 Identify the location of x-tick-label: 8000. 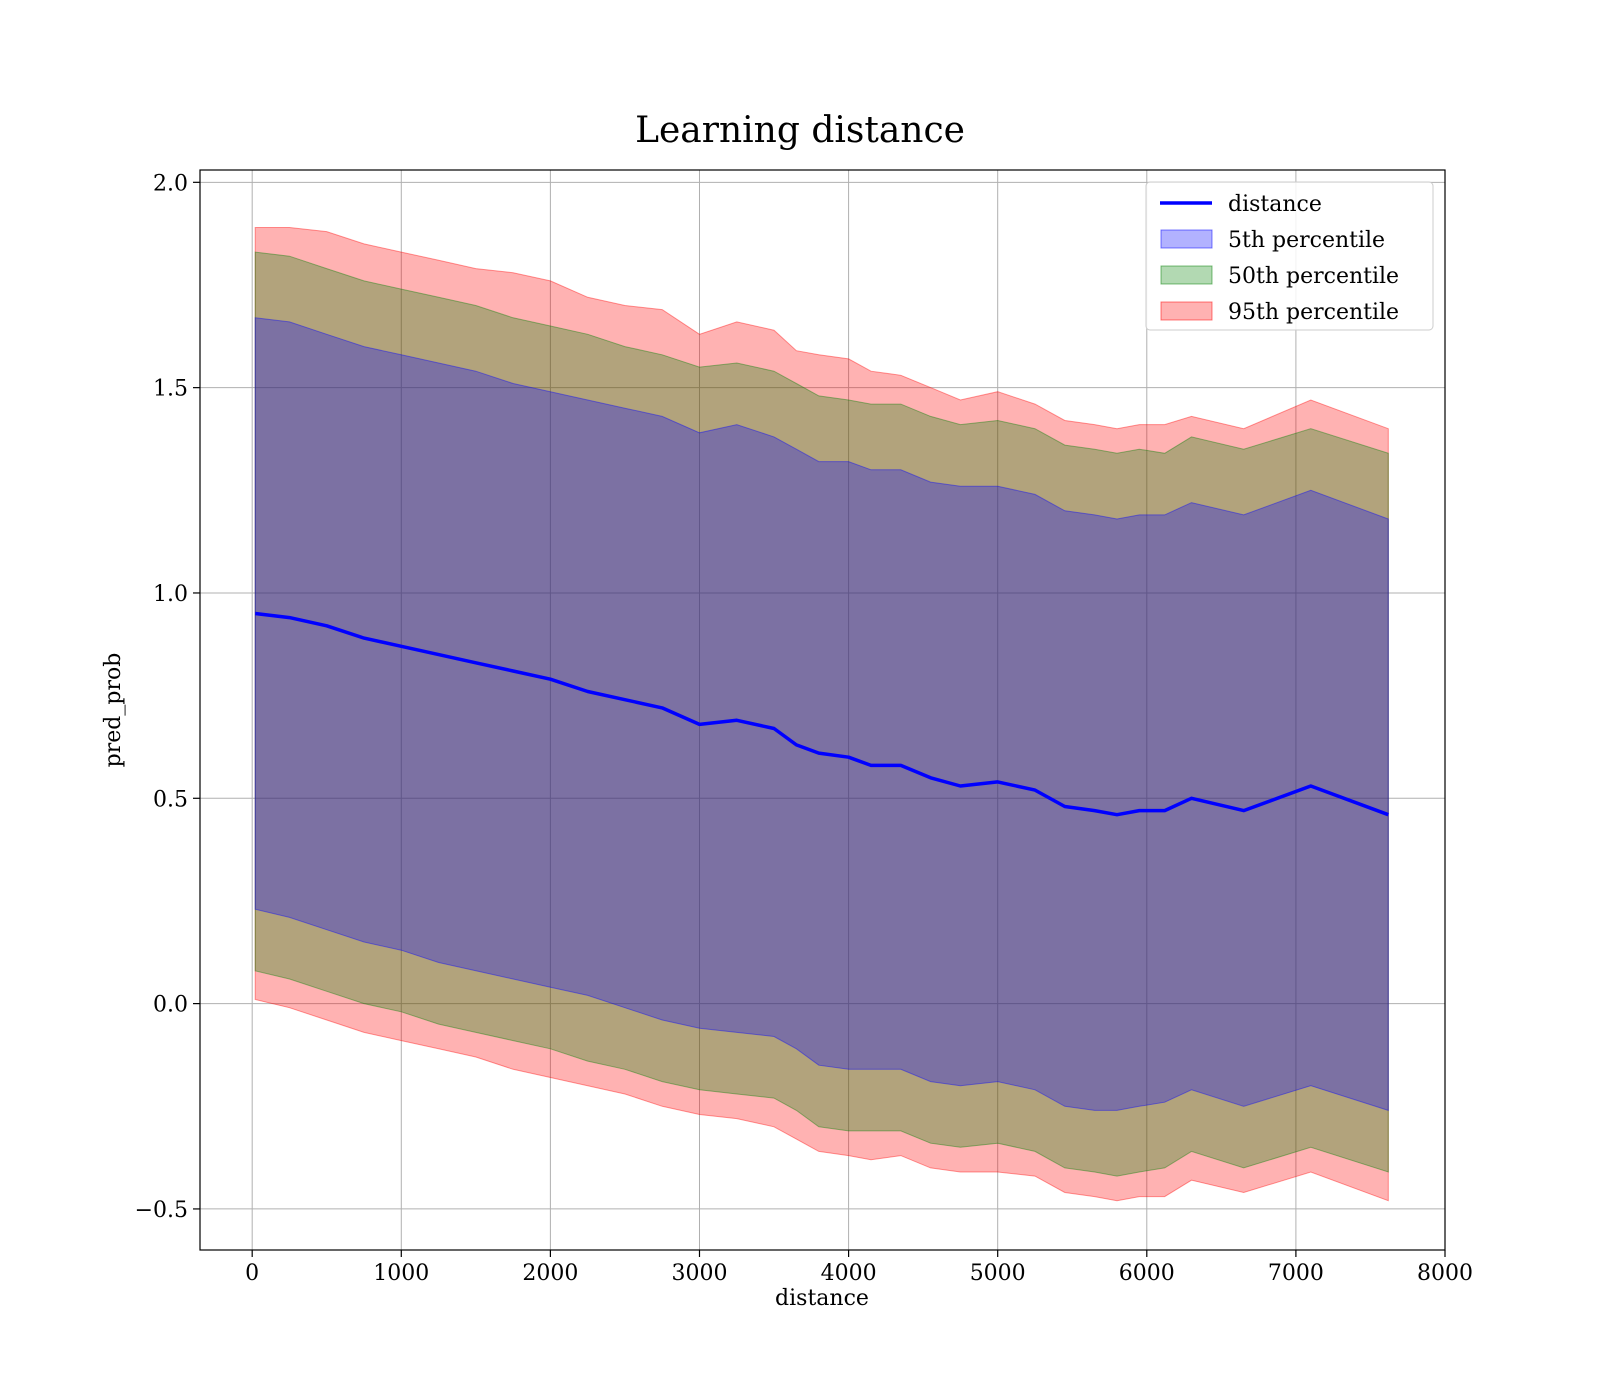
(1445, 1273).